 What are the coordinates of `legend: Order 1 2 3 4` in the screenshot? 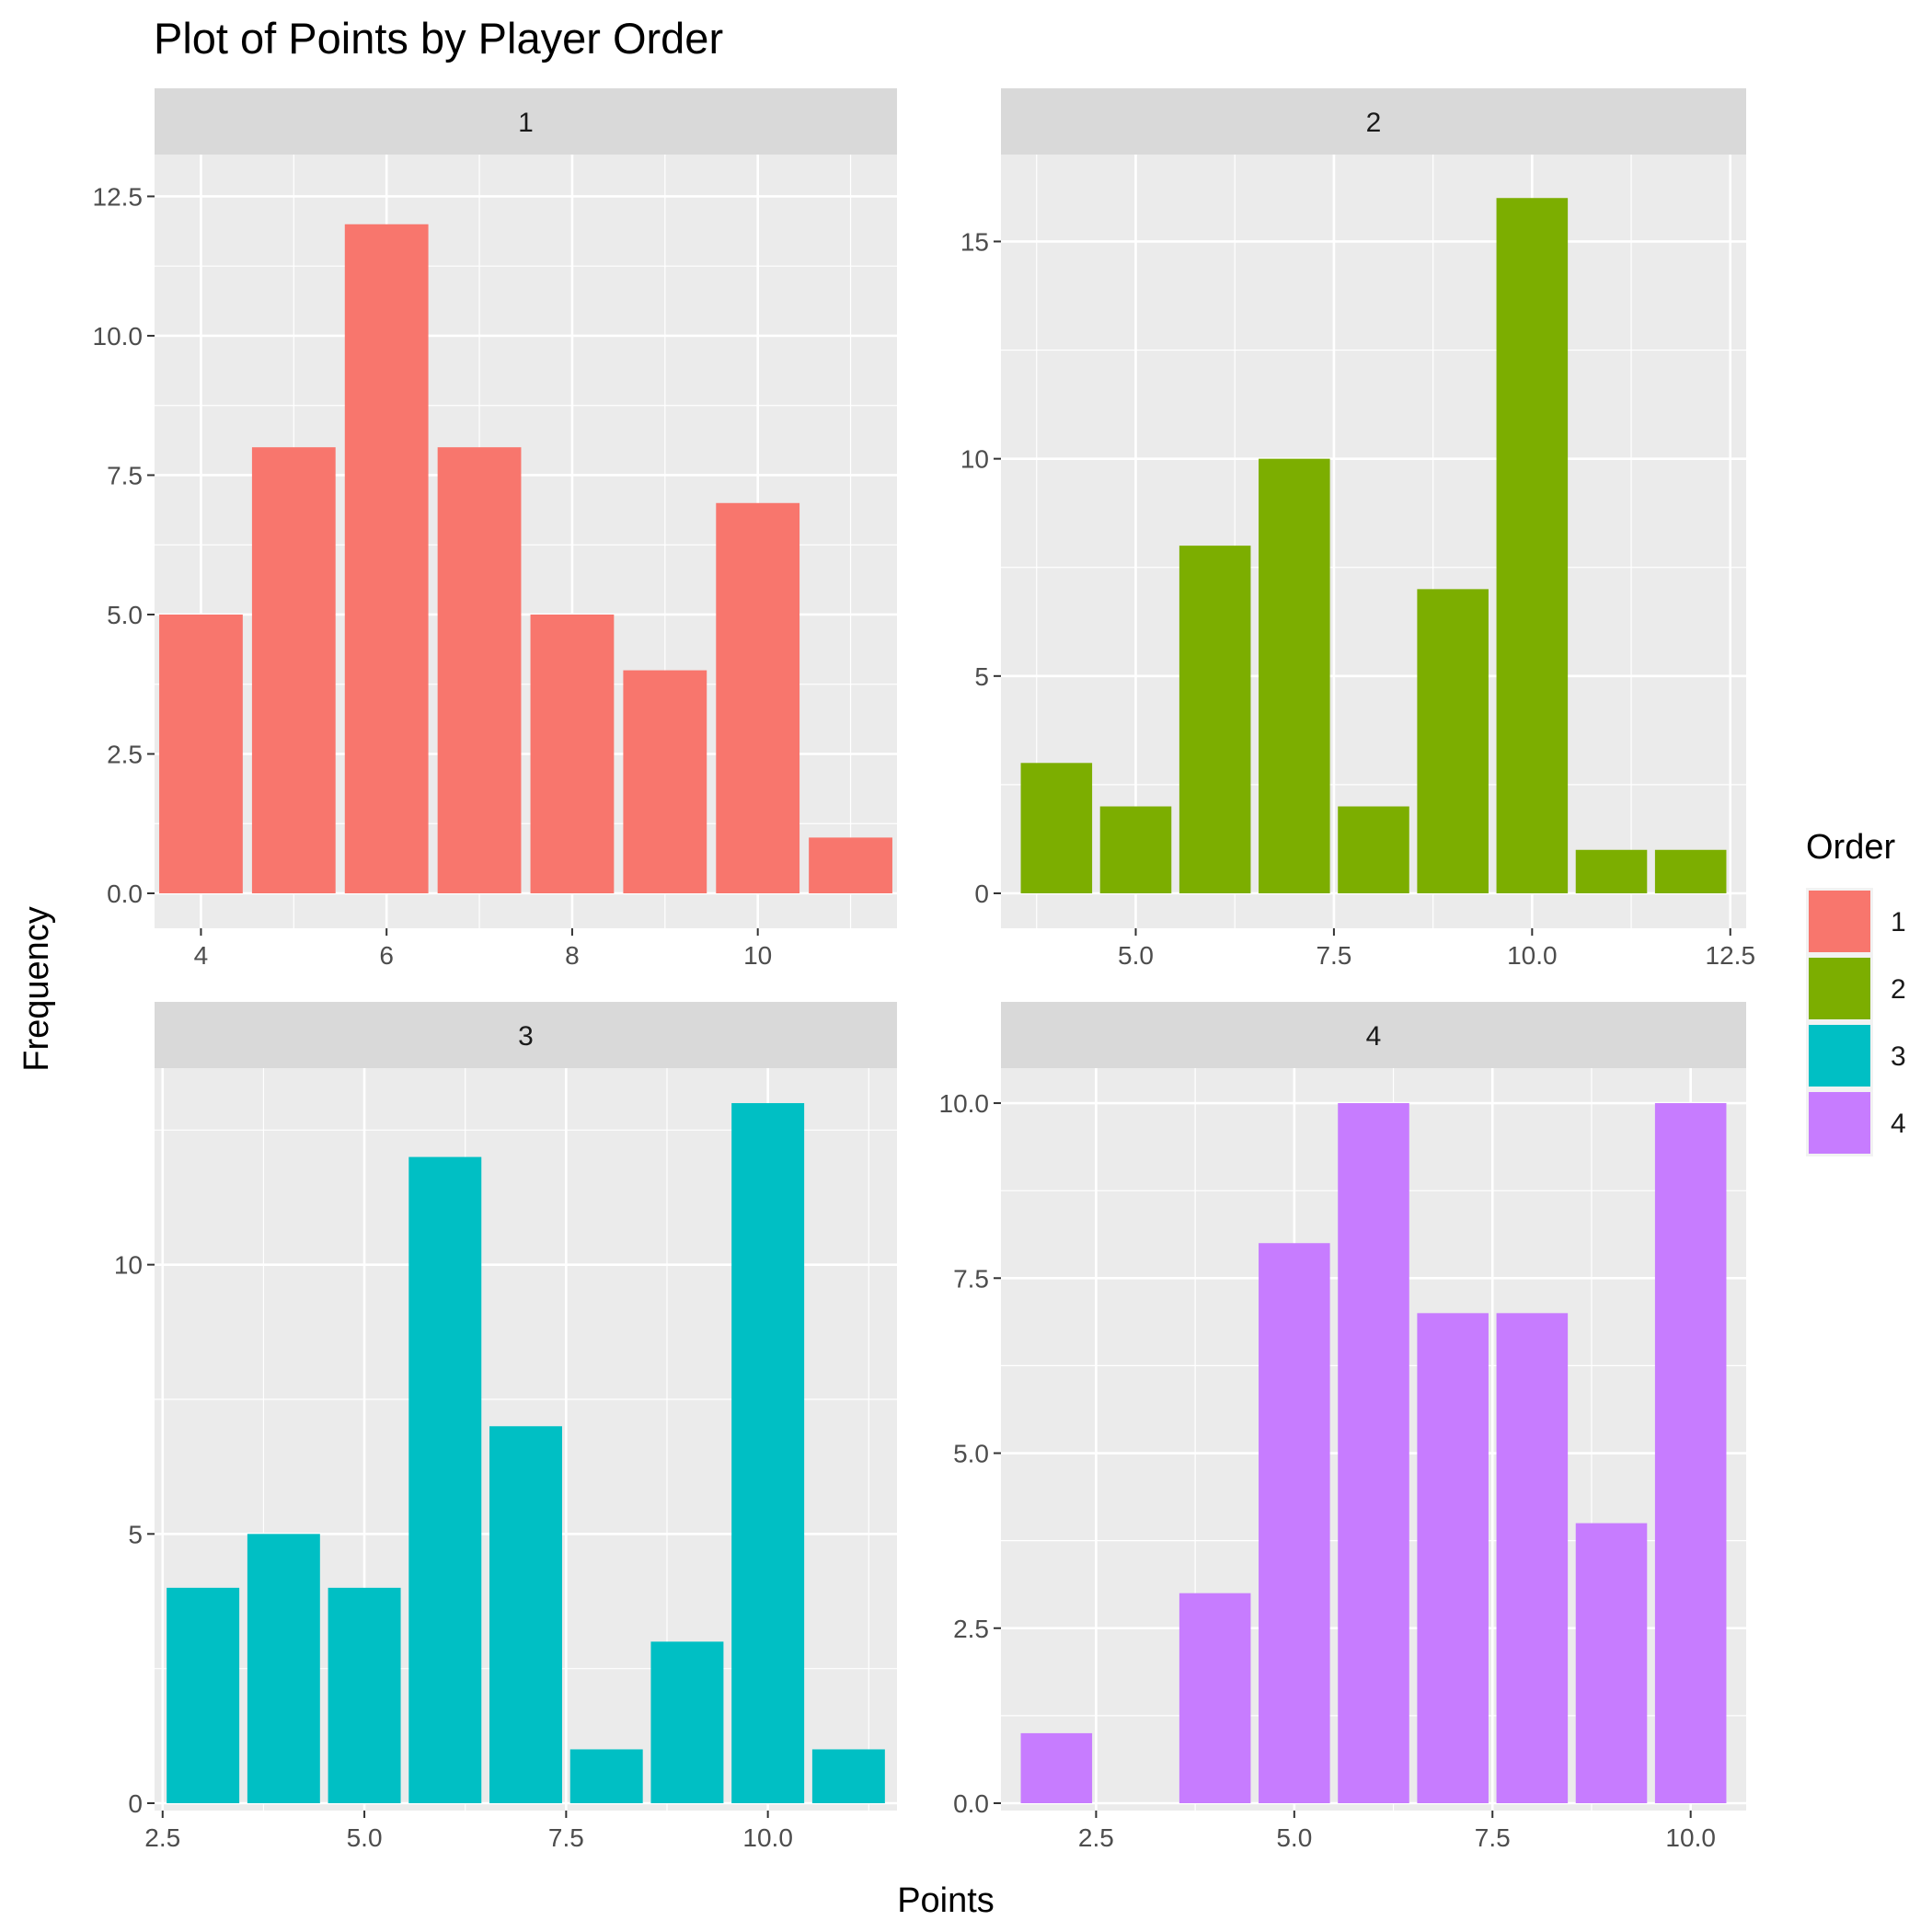 It's located at (1856, 992).